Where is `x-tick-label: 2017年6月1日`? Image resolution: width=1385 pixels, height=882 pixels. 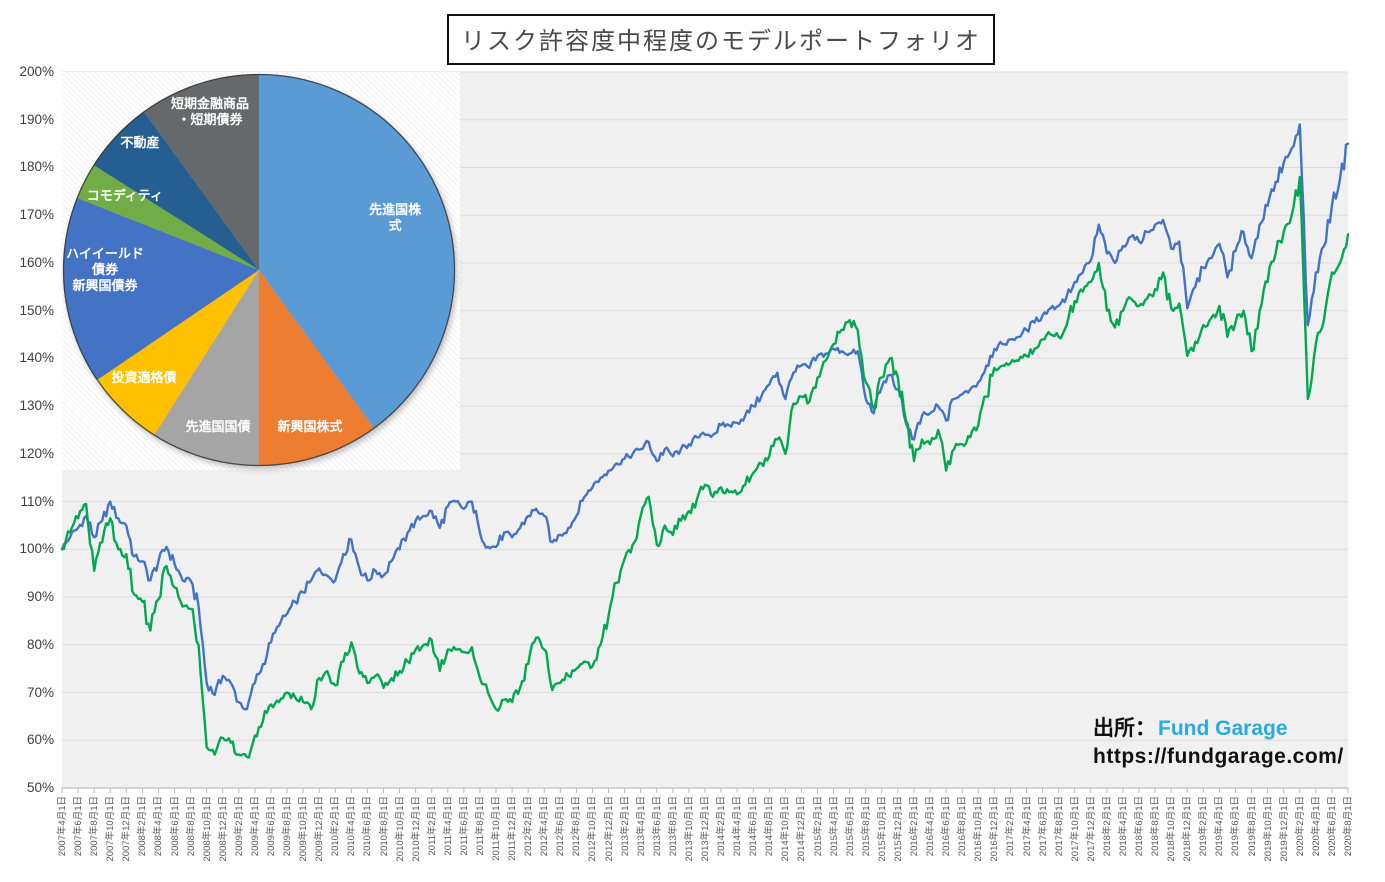
x-tick-label: 2017年6月1日 is located at coordinates (1043, 826).